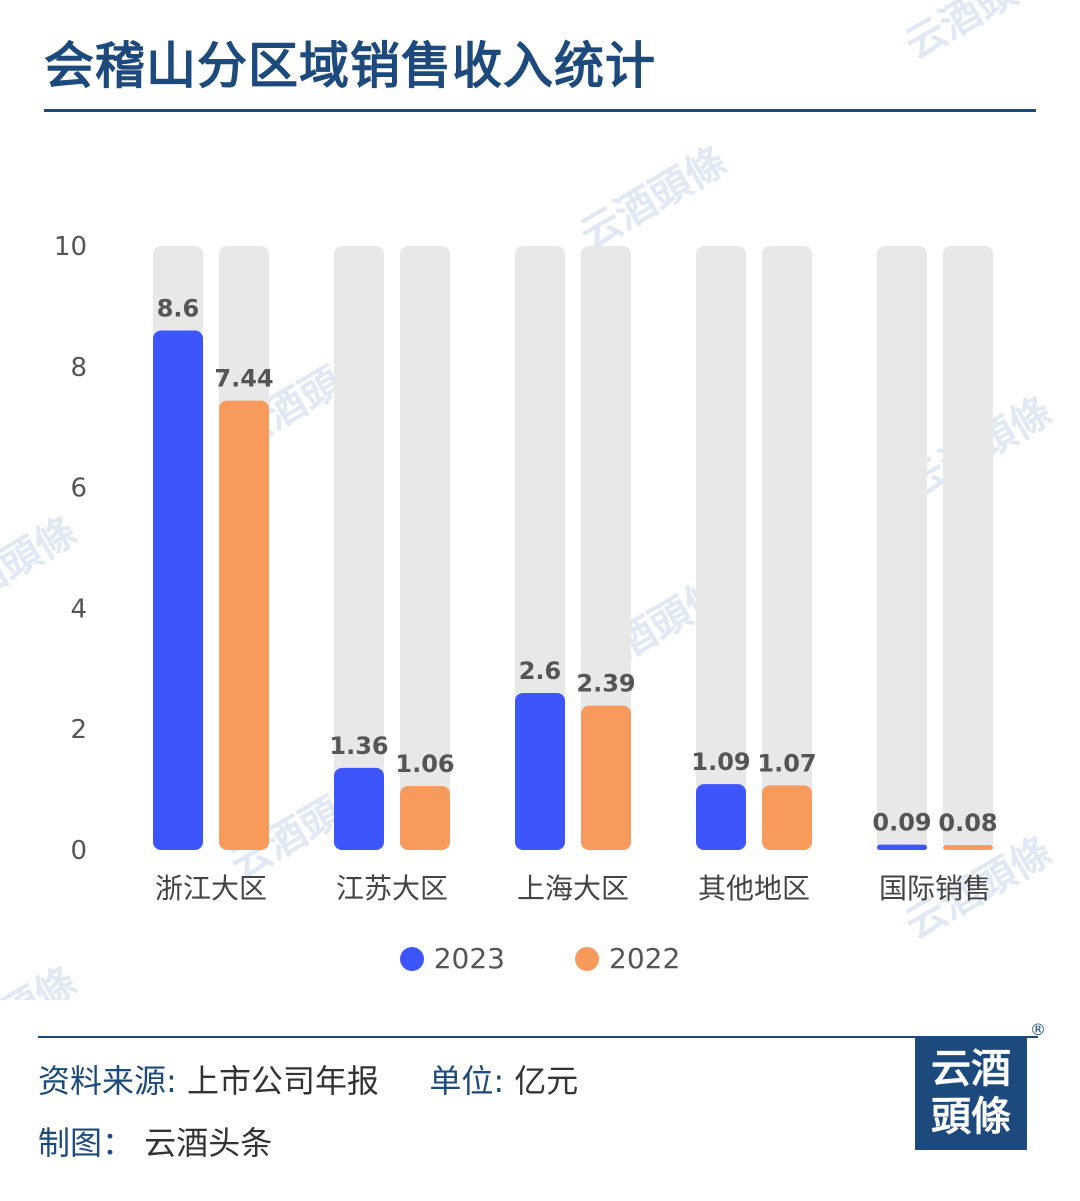 Image resolution: width=1080 pixels, height=1201 pixels. I want to click on data-label: 1.09, so click(720, 762).